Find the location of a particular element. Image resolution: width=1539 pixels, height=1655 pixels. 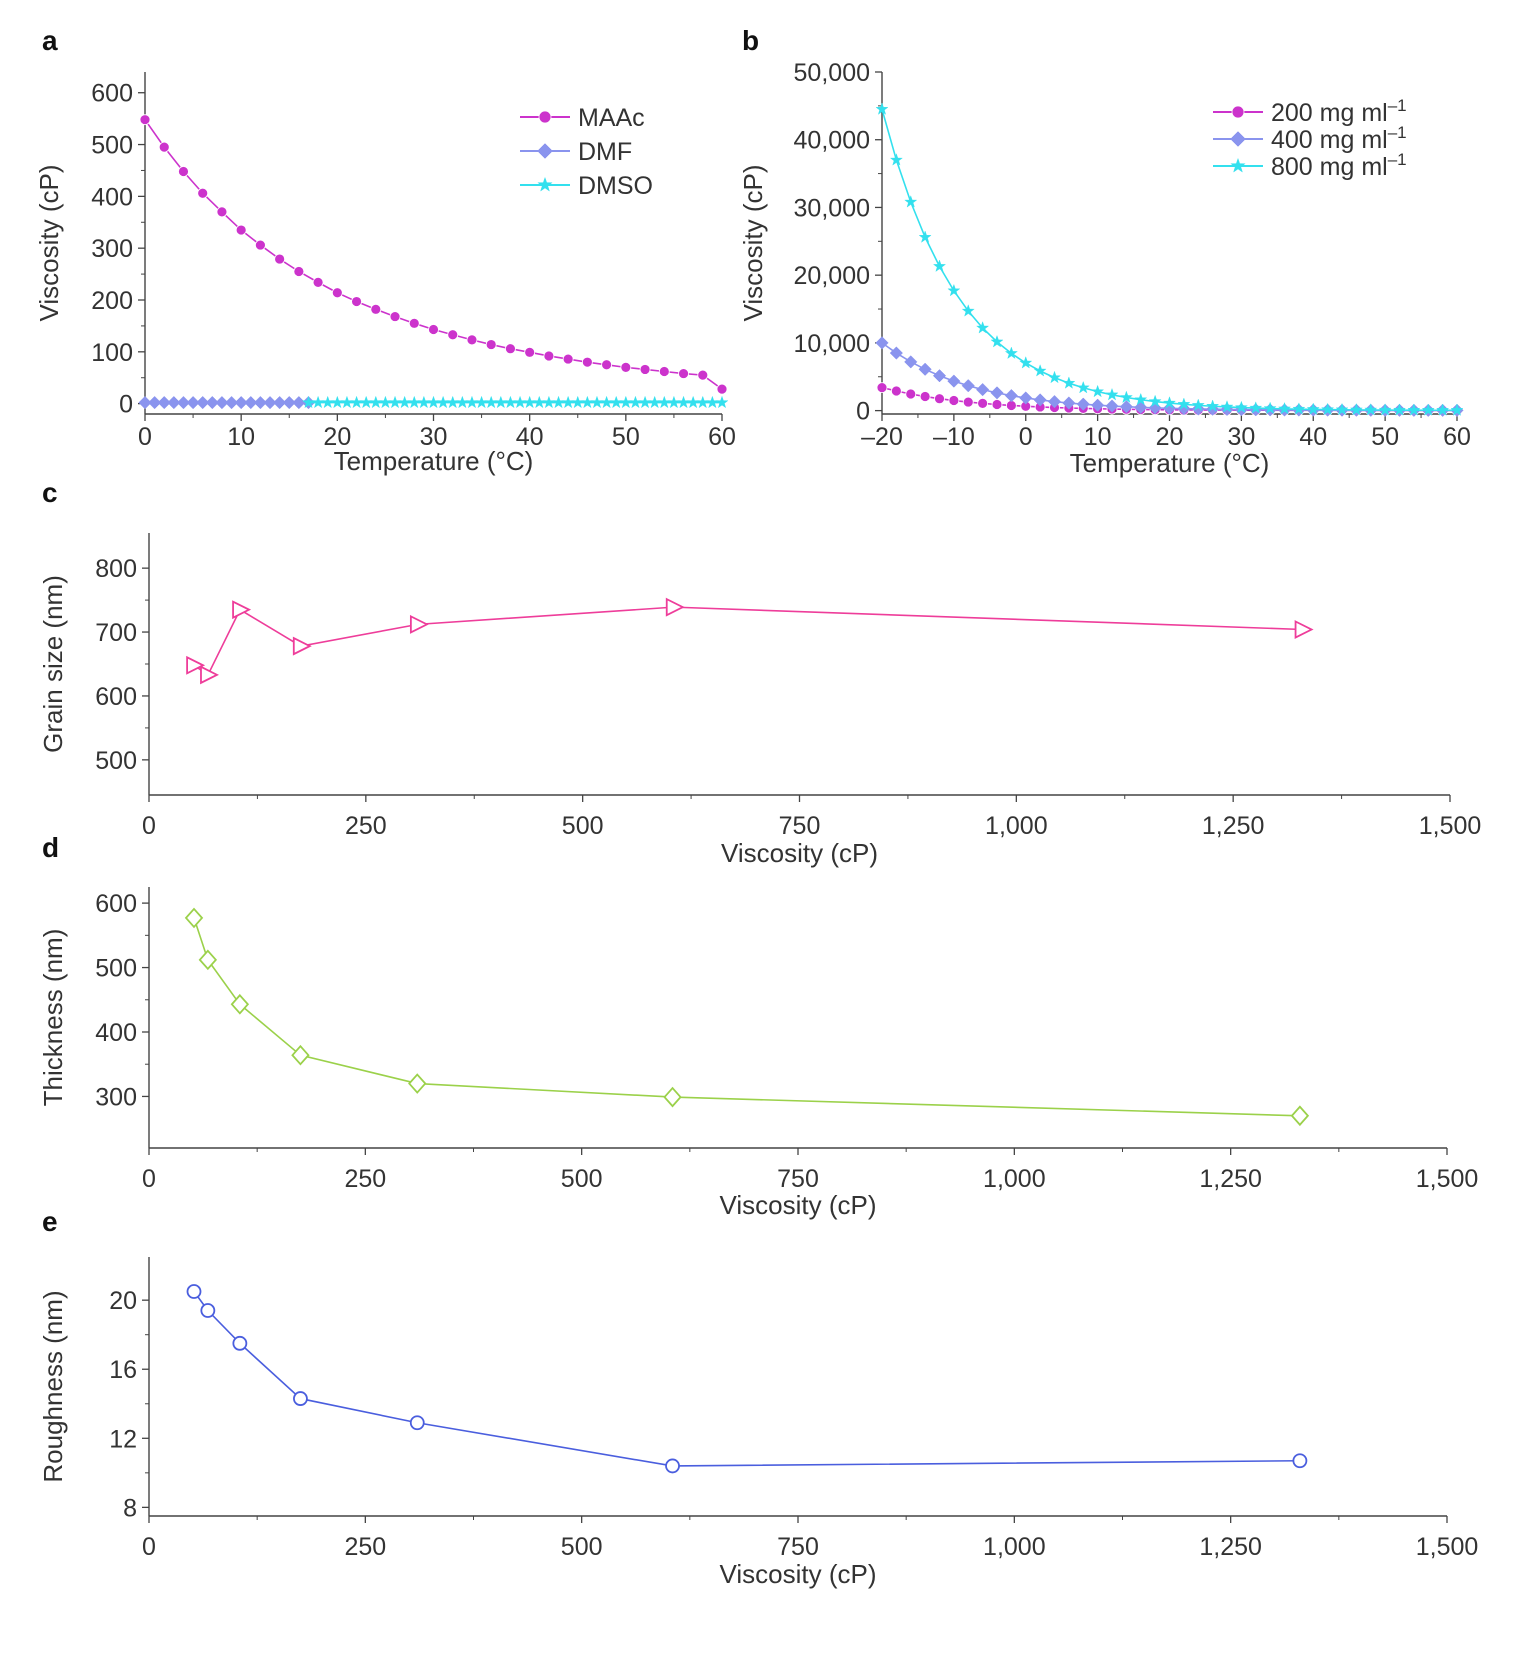

y-tick-label: 50,000 is located at coordinates (832, 73).